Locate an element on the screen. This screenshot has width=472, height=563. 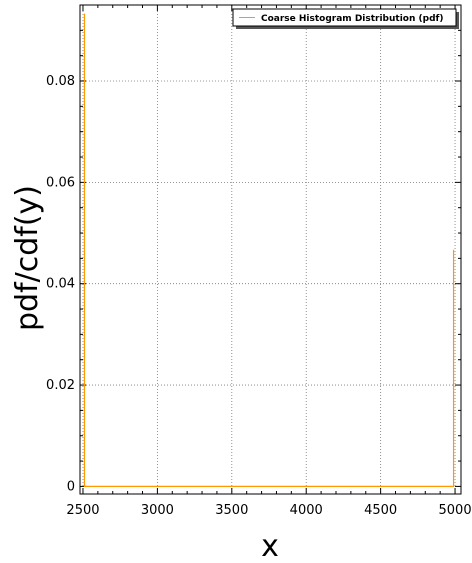
x-axis-title: x is located at coordinates (270, 546).